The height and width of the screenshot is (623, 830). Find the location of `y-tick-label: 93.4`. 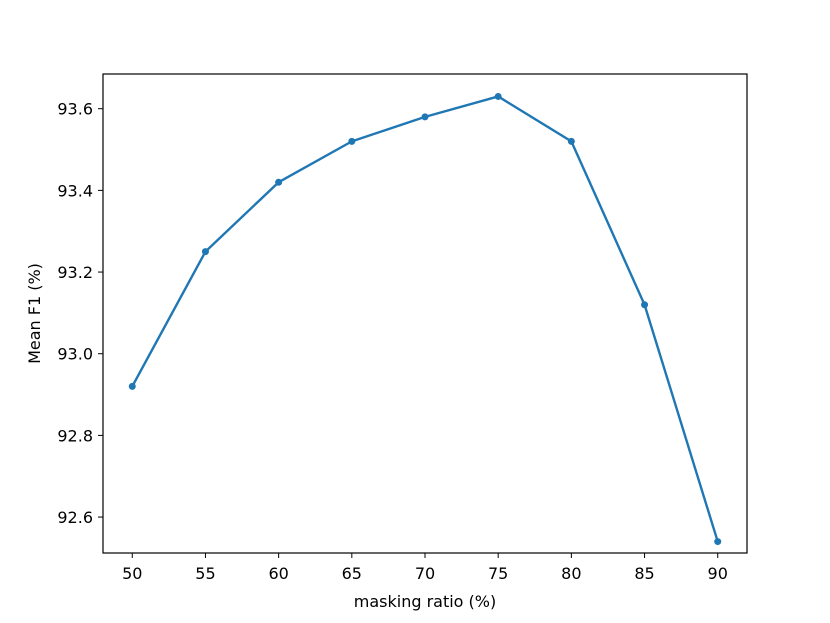

y-tick-label: 93.4 is located at coordinates (75, 190).